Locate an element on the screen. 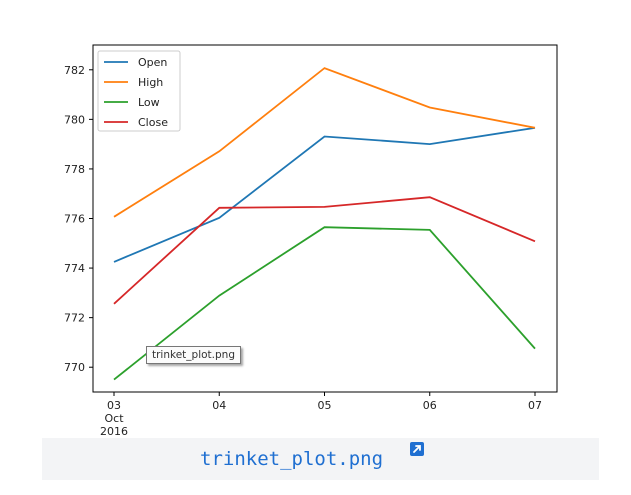 This screenshot has height=495, width=631. image-link: trinket_plot.png is located at coordinates (292, 459).